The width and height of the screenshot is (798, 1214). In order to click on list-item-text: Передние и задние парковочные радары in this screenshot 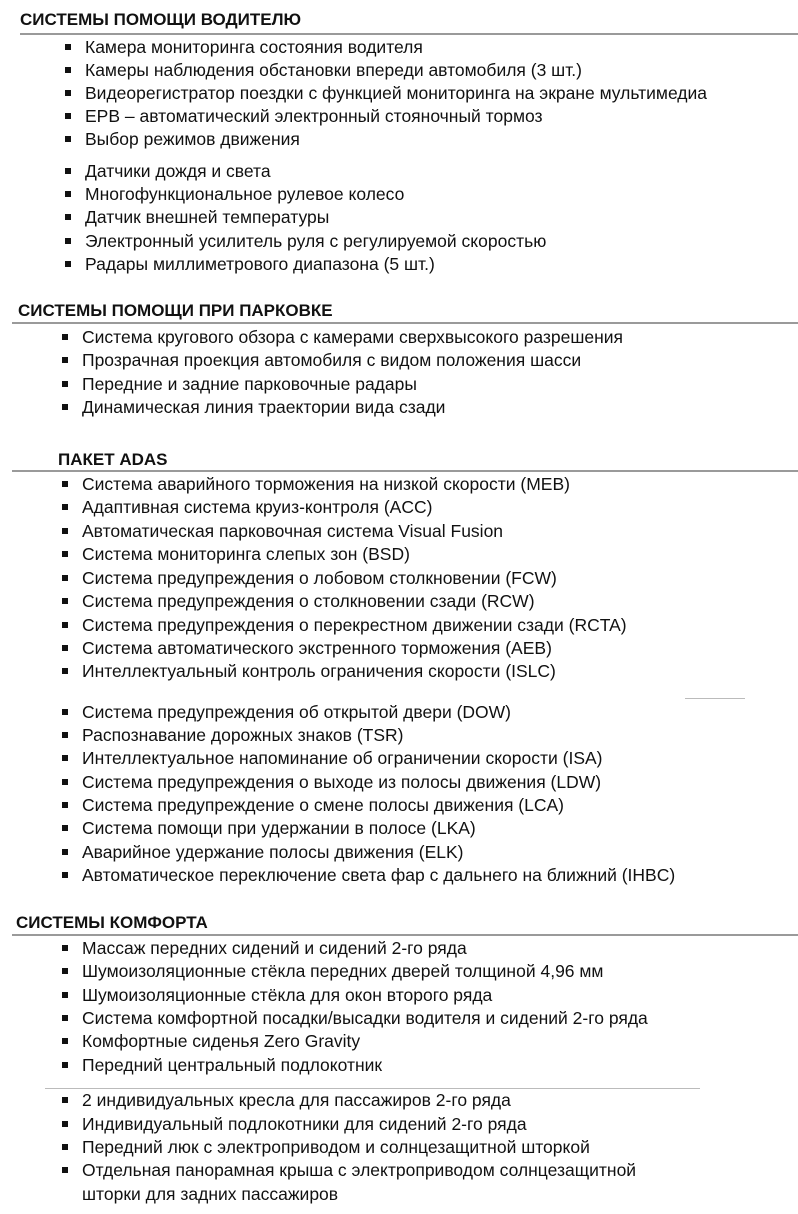, I will do `click(249, 384)`.